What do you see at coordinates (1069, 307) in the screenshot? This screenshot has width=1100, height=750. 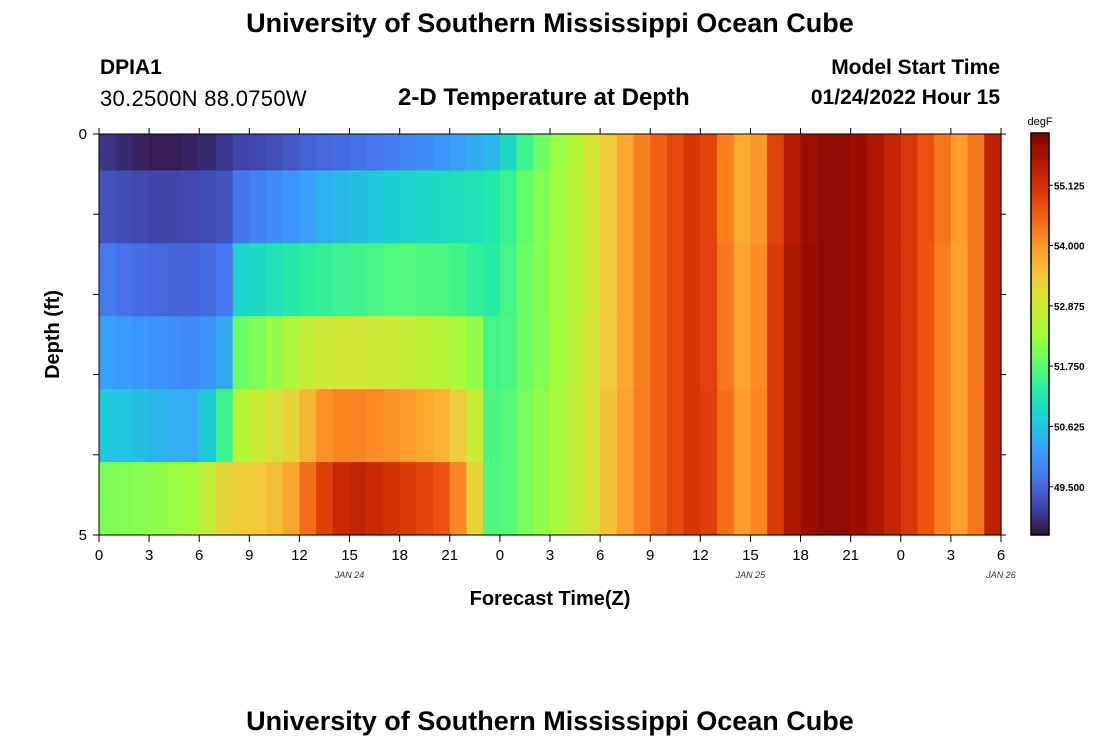 I see `colorbar-tick-label: 52.875` at bounding box center [1069, 307].